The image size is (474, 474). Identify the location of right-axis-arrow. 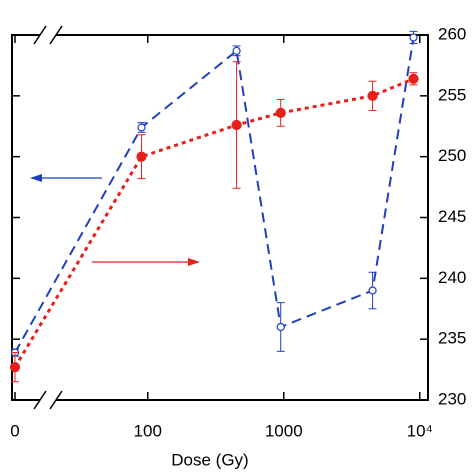
(146, 262).